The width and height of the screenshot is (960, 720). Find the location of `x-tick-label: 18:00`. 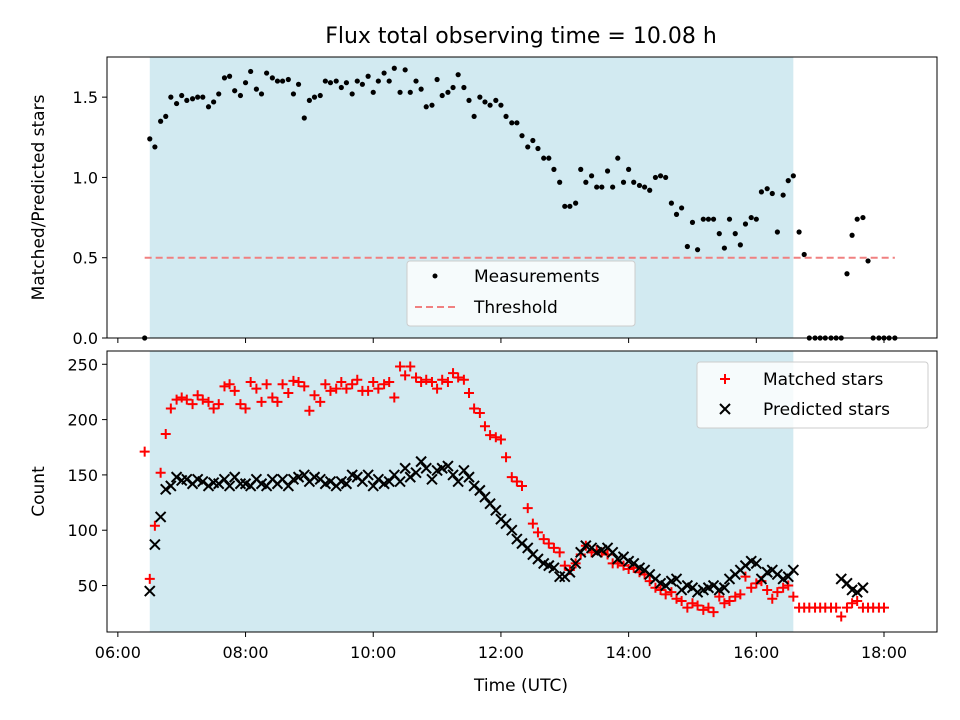

x-tick-label: 18:00 is located at coordinates (884, 652).